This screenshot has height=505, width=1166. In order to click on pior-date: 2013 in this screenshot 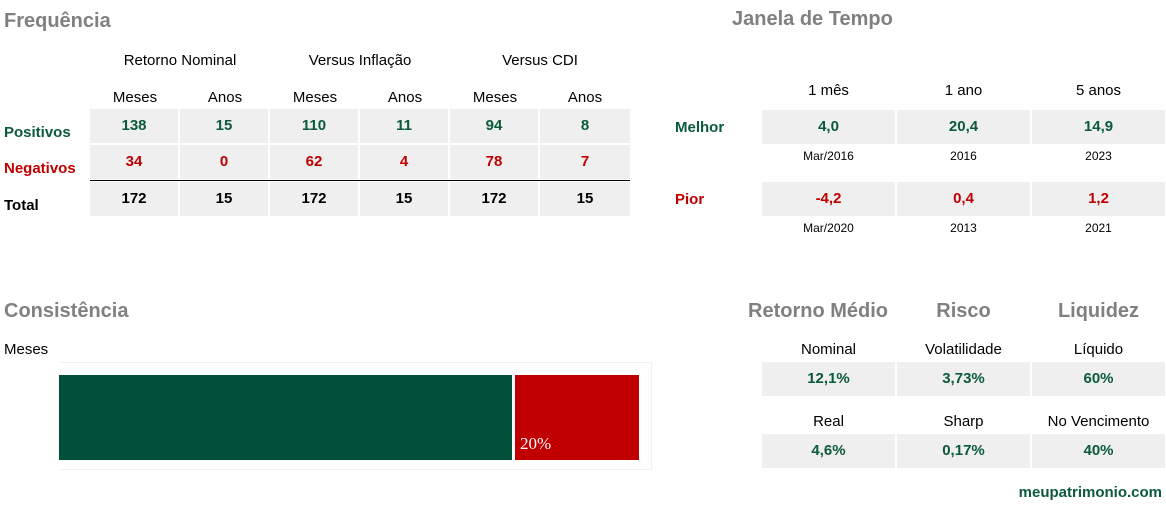, I will do `click(963, 228)`.